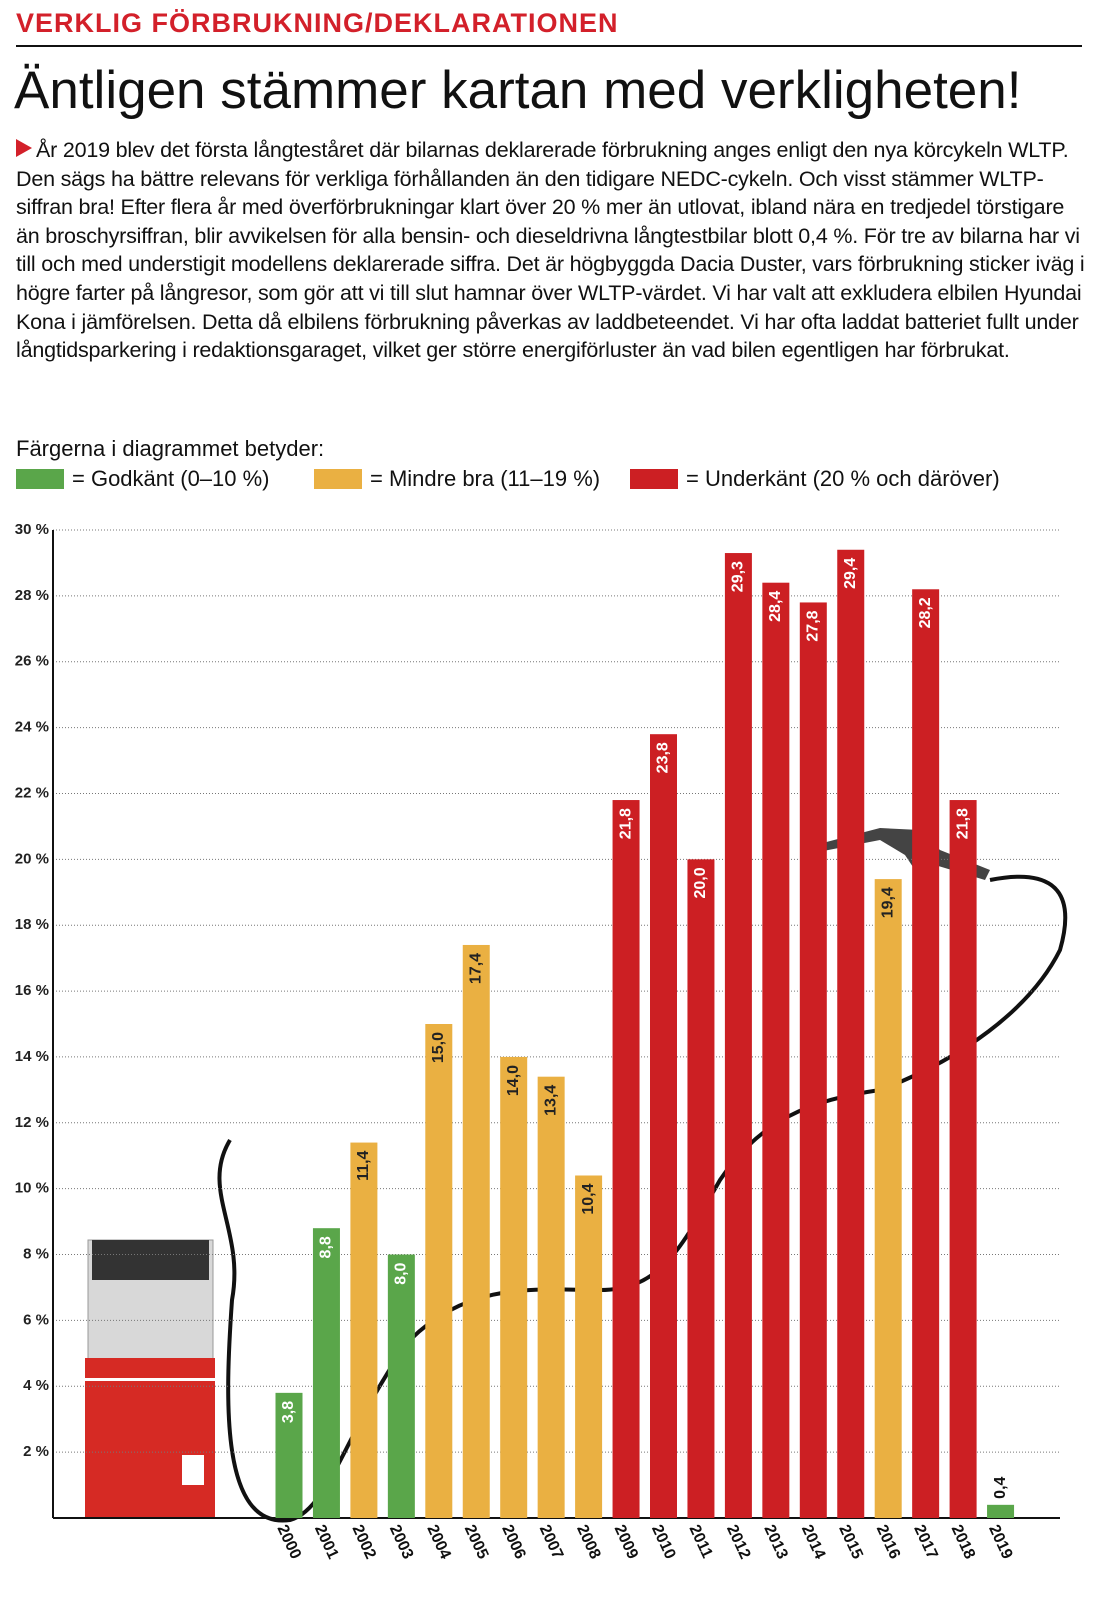  What do you see at coordinates (32, 792) in the screenshot?
I see `y-tick-label: 22 %` at bounding box center [32, 792].